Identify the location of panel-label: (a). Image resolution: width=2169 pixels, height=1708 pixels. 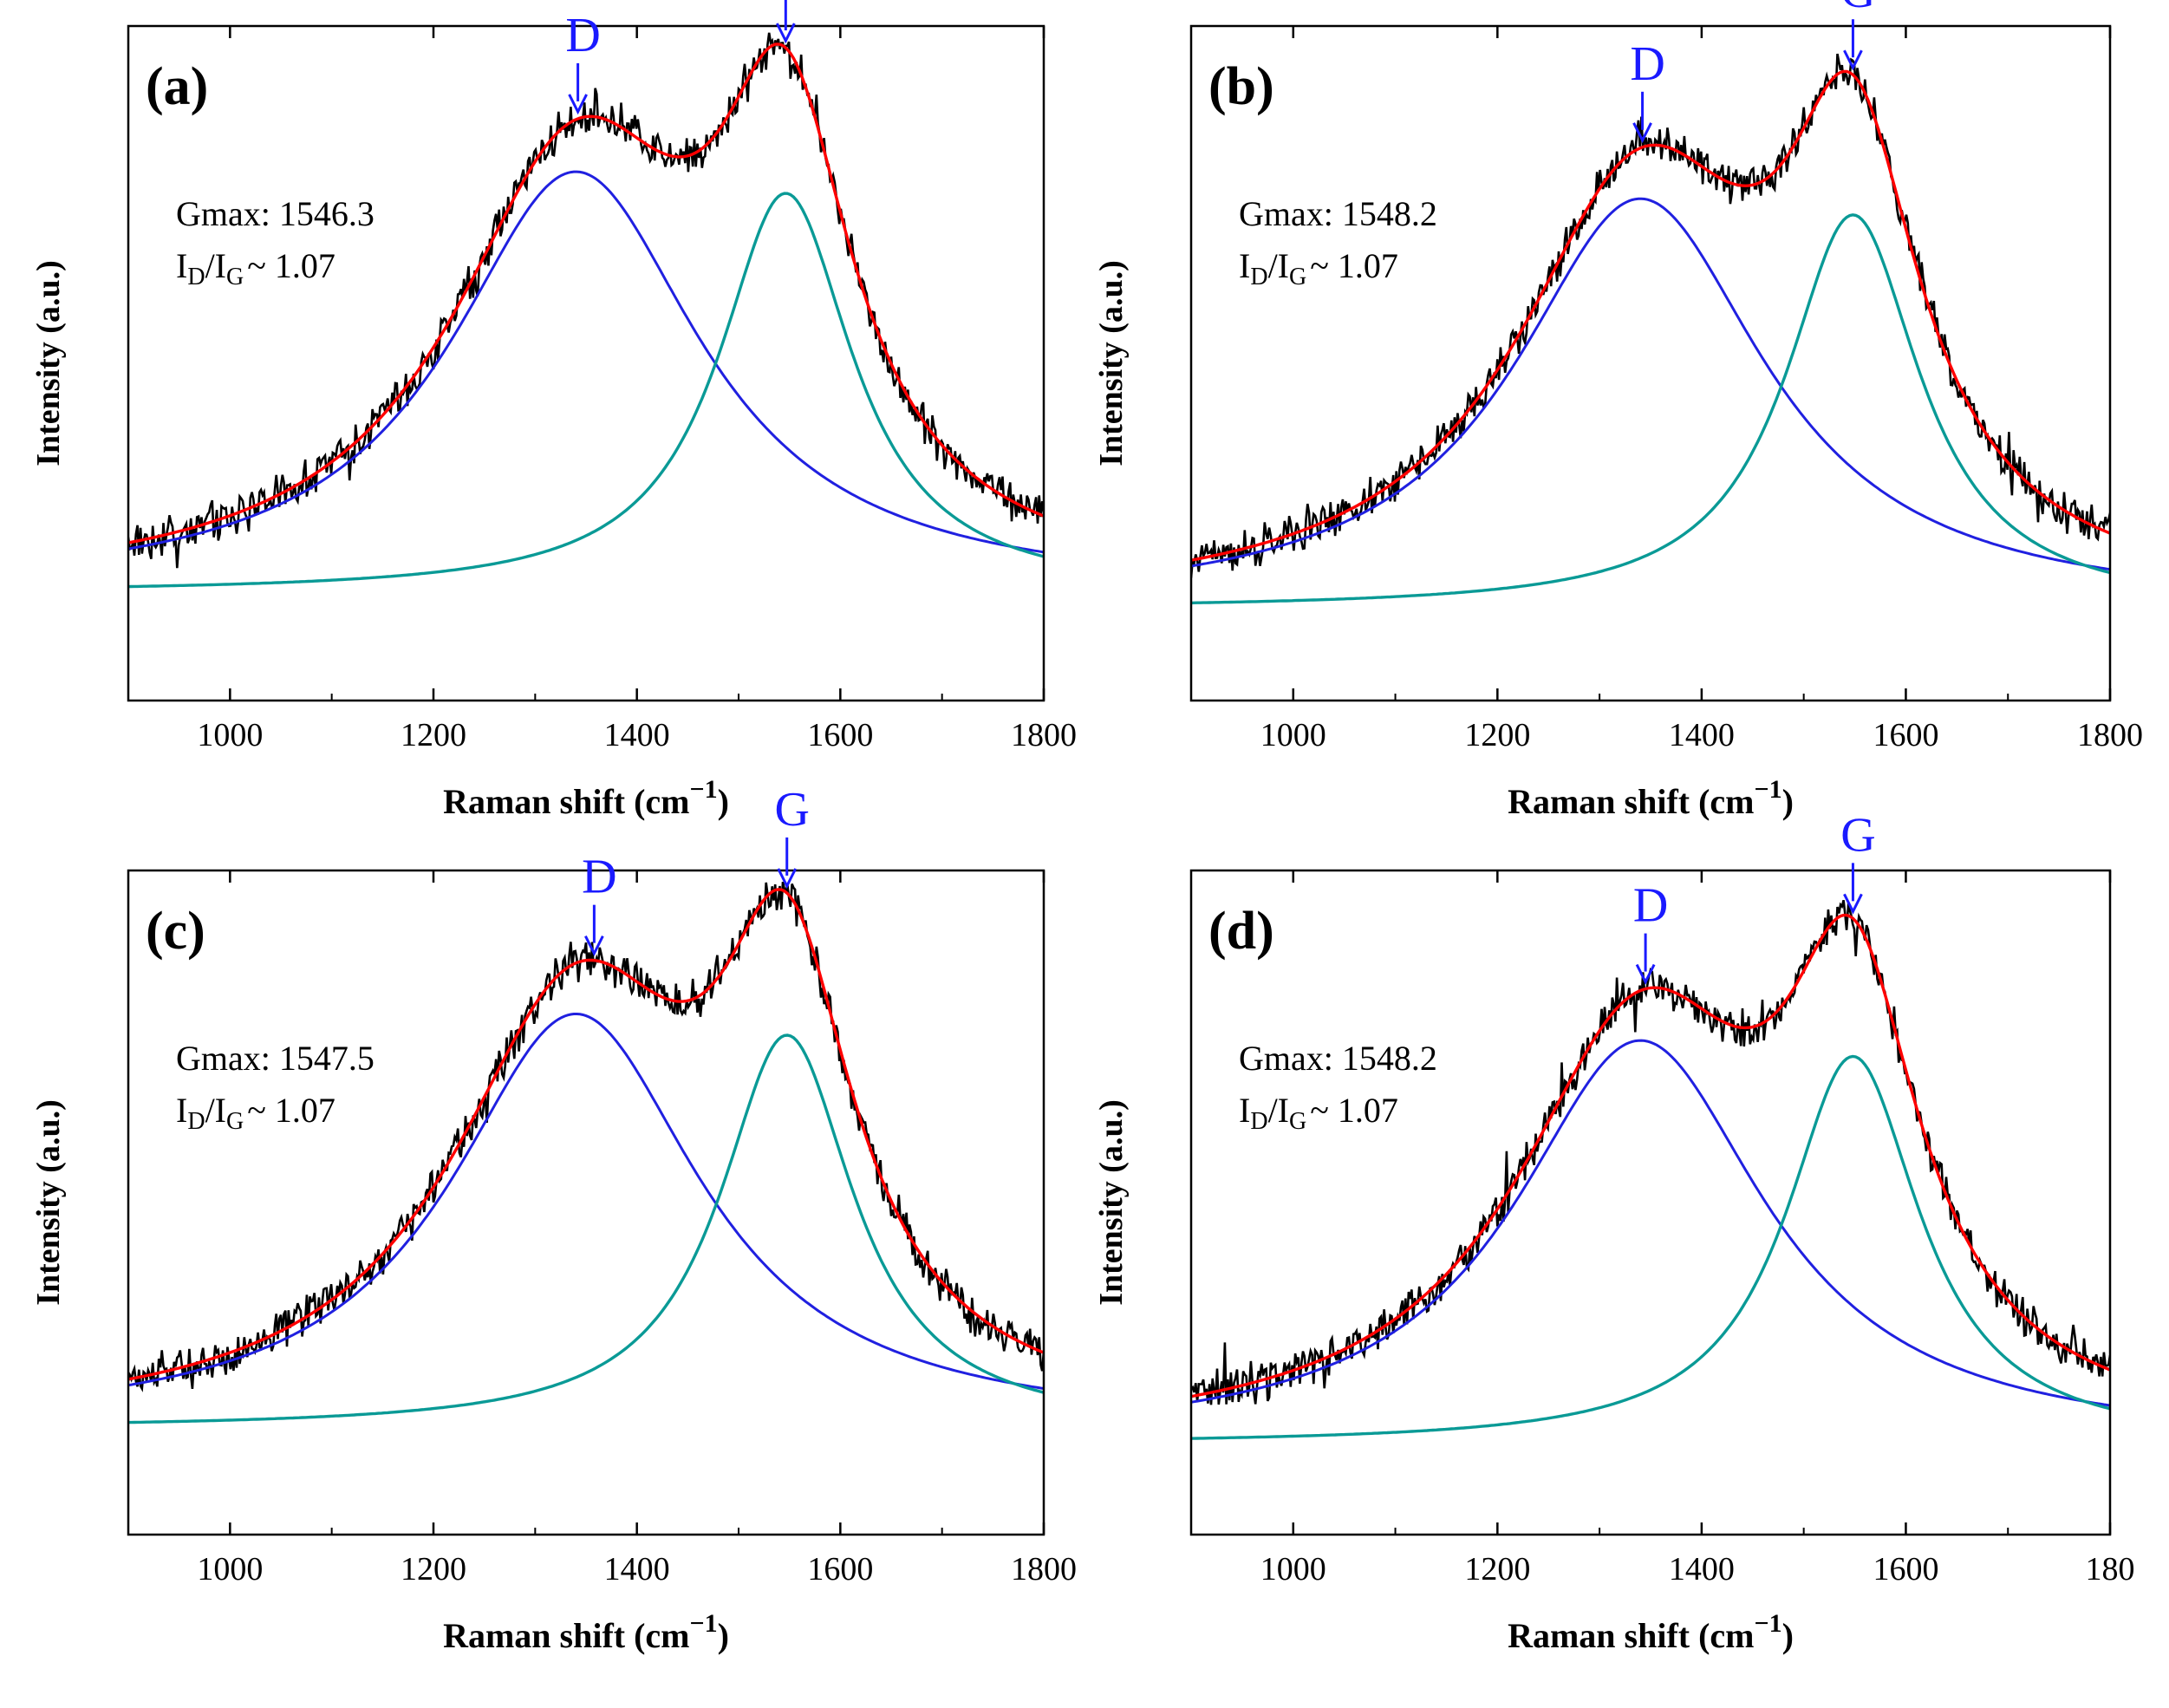
(177, 86).